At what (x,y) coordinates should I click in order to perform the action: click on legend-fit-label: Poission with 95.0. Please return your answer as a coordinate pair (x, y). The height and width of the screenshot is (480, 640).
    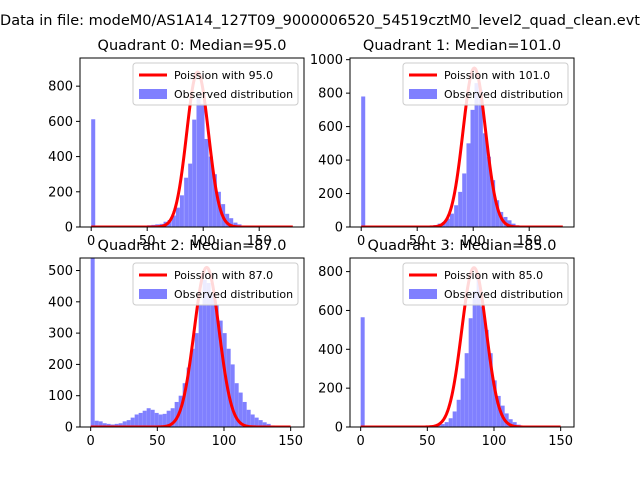
    Looking at the image, I should click on (223, 75).